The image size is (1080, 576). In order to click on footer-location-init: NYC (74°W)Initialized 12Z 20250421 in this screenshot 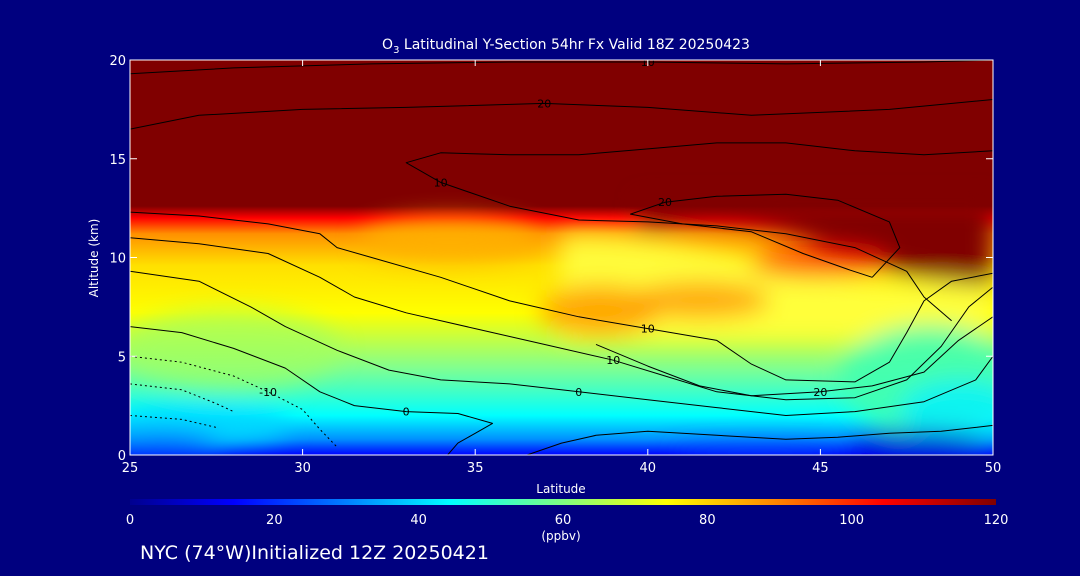, I will do `click(314, 553)`.